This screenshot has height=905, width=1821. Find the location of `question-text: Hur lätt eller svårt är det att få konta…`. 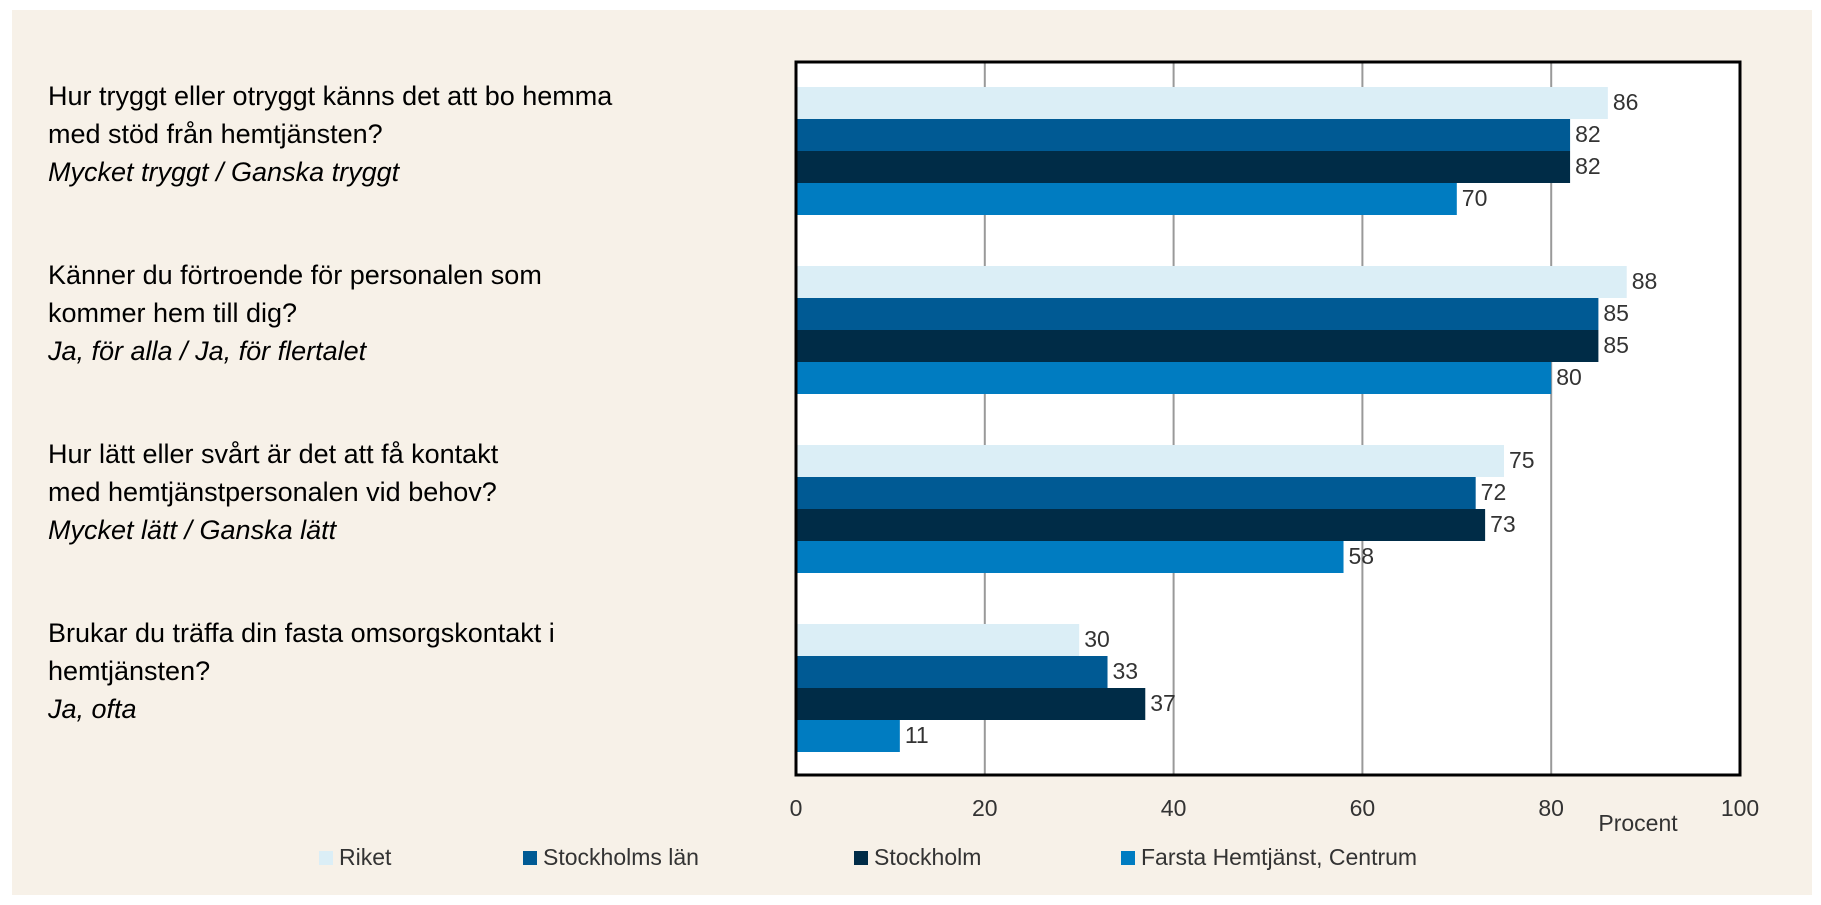

question-text: Hur lätt eller svårt är det att få konta… is located at coordinates (273, 454).